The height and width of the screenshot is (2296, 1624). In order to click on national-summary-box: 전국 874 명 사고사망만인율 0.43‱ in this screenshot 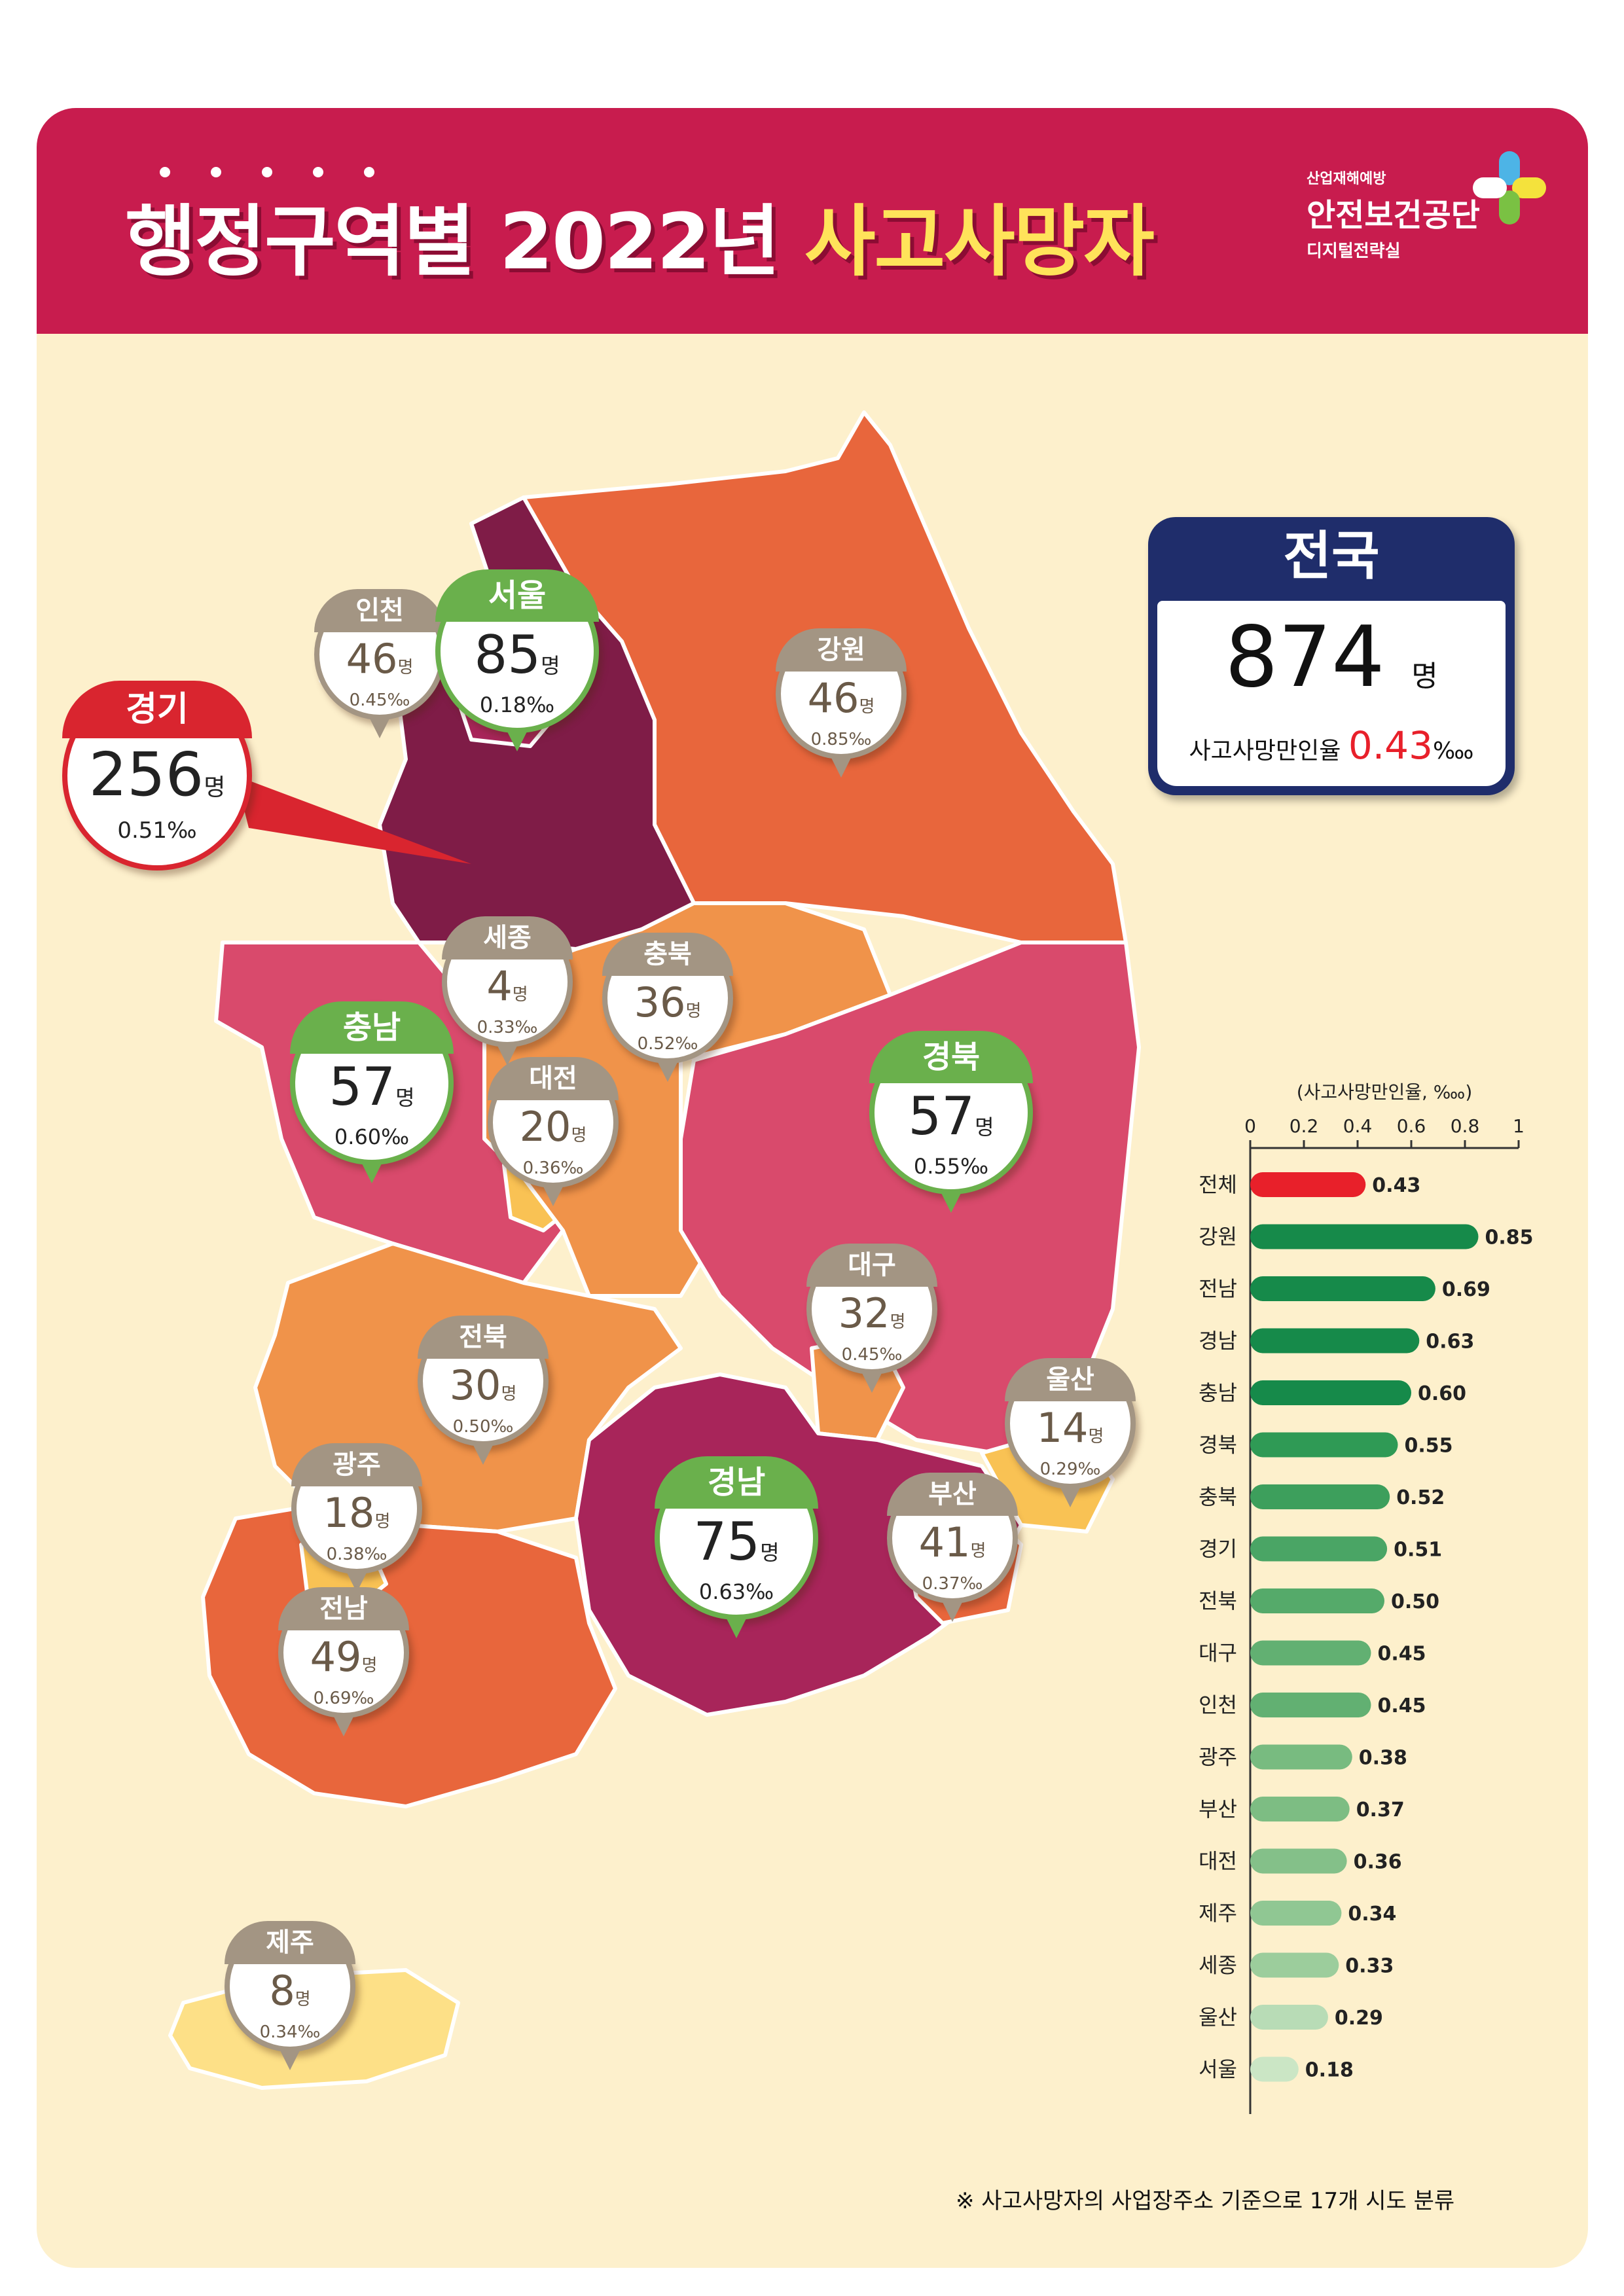, I will do `click(1331, 656)`.